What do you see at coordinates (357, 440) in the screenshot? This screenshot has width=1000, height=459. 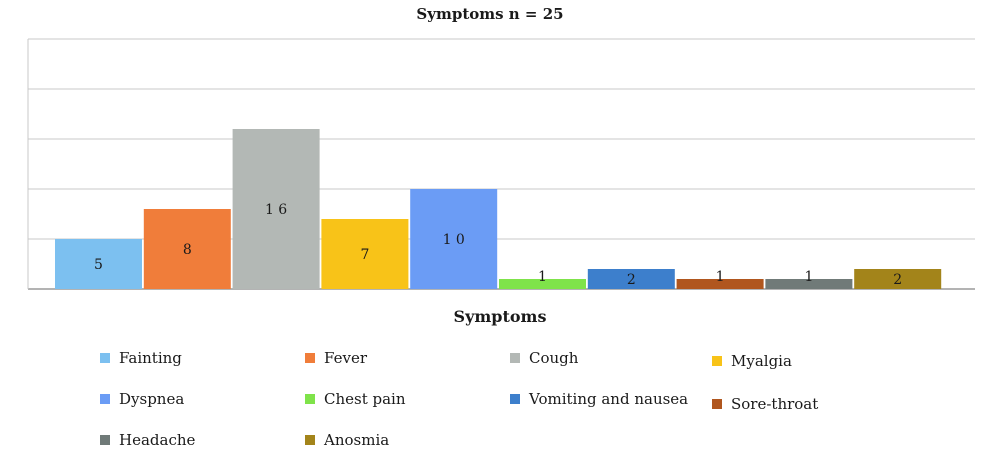 I see `legend-label: Anosmia` at bounding box center [357, 440].